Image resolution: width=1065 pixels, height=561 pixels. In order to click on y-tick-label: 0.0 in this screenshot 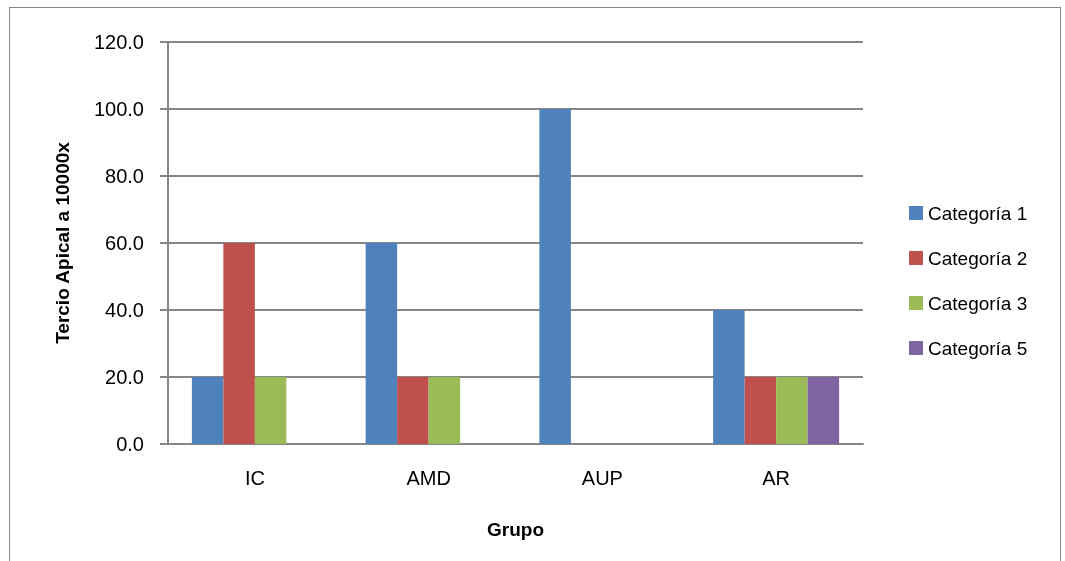, I will do `click(130, 444)`.